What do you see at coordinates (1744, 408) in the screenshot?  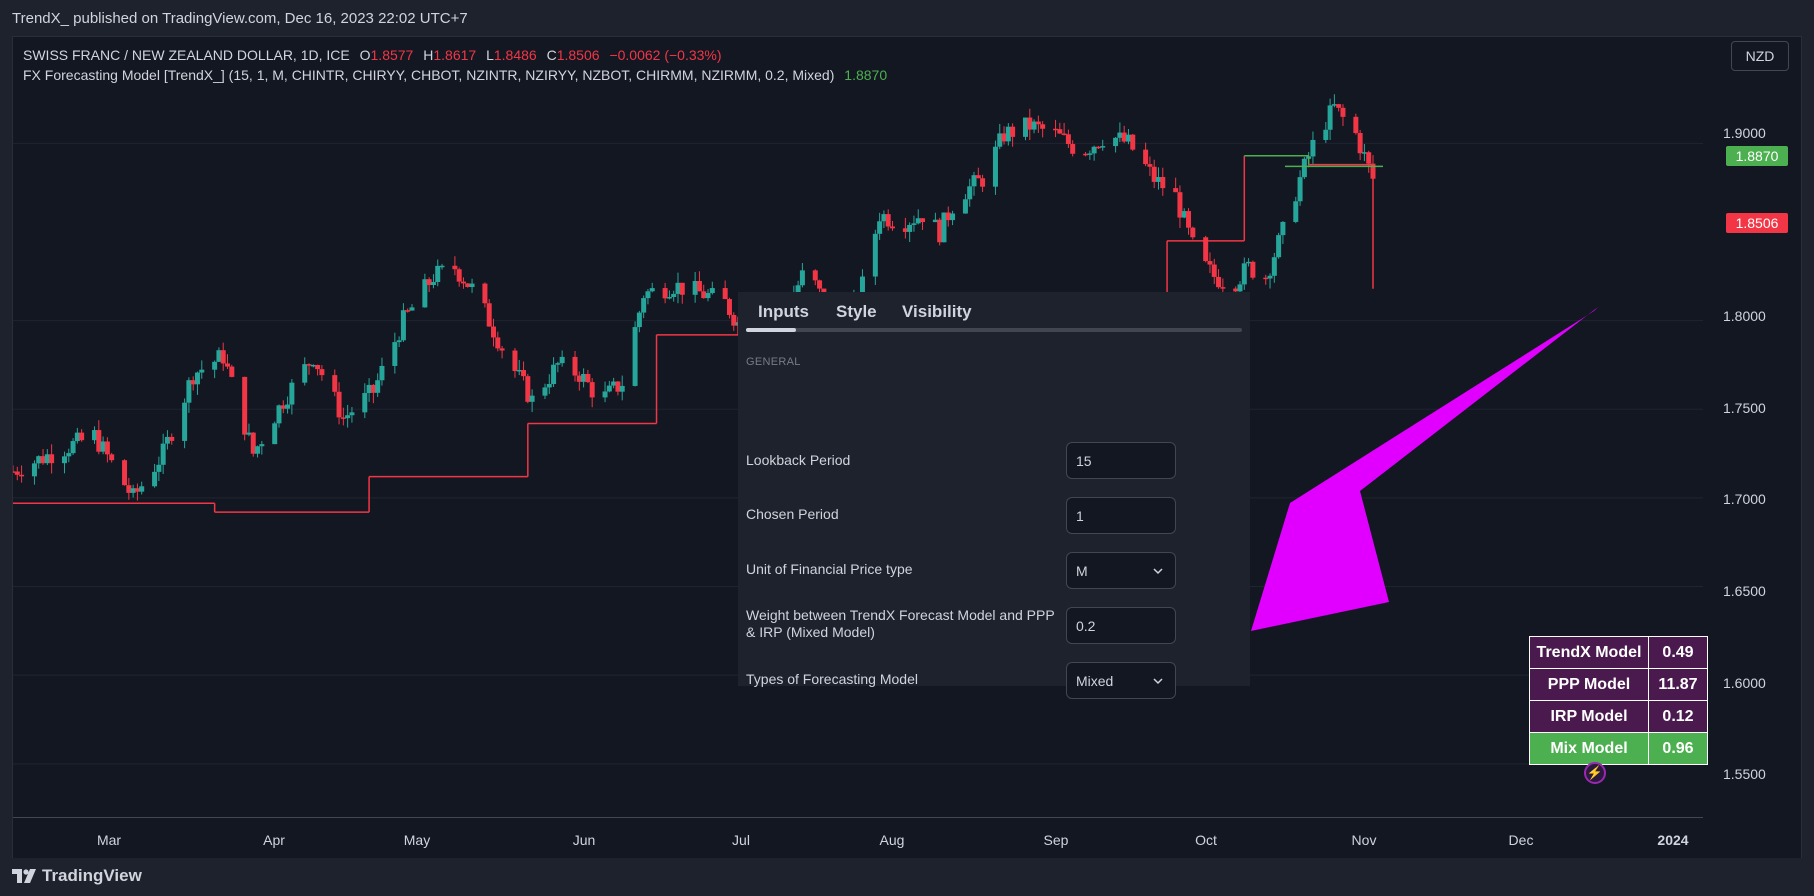 I see `price-tick: 1.7500` at bounding box center [1744, 408].